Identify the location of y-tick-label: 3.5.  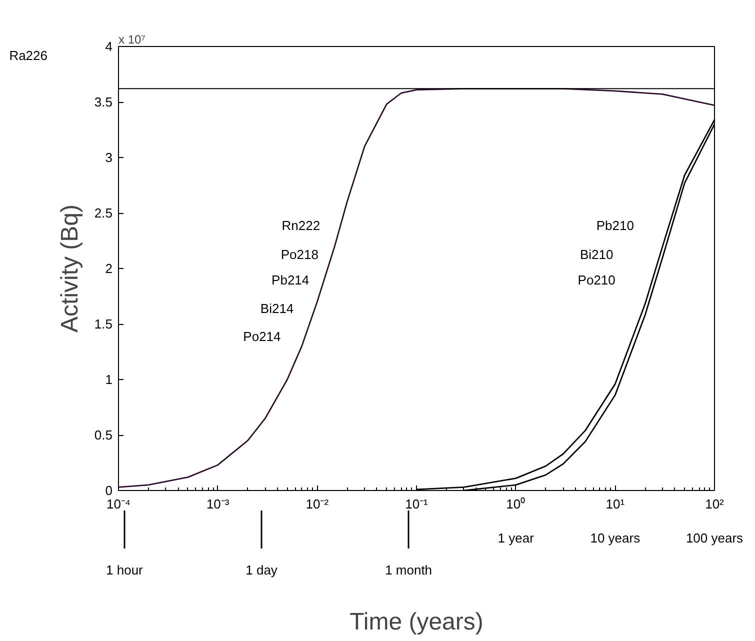
(103, 102).